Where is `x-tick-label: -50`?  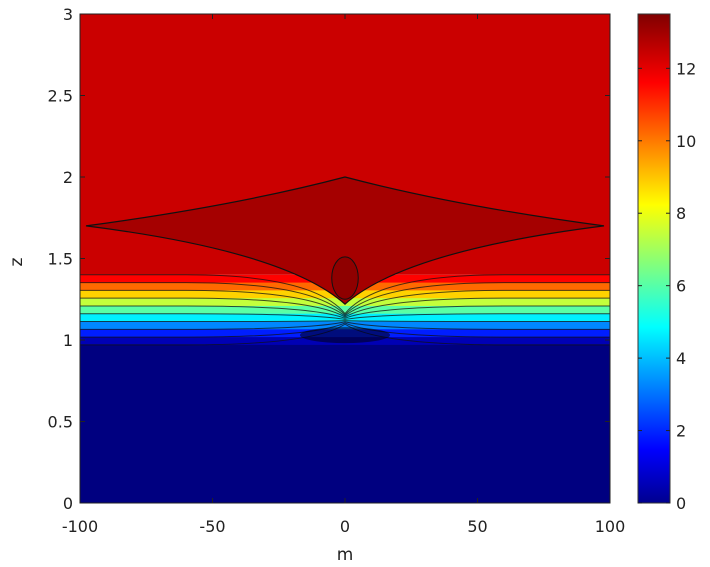 x-tick-label: -50 is located at coordinates (212, 526).